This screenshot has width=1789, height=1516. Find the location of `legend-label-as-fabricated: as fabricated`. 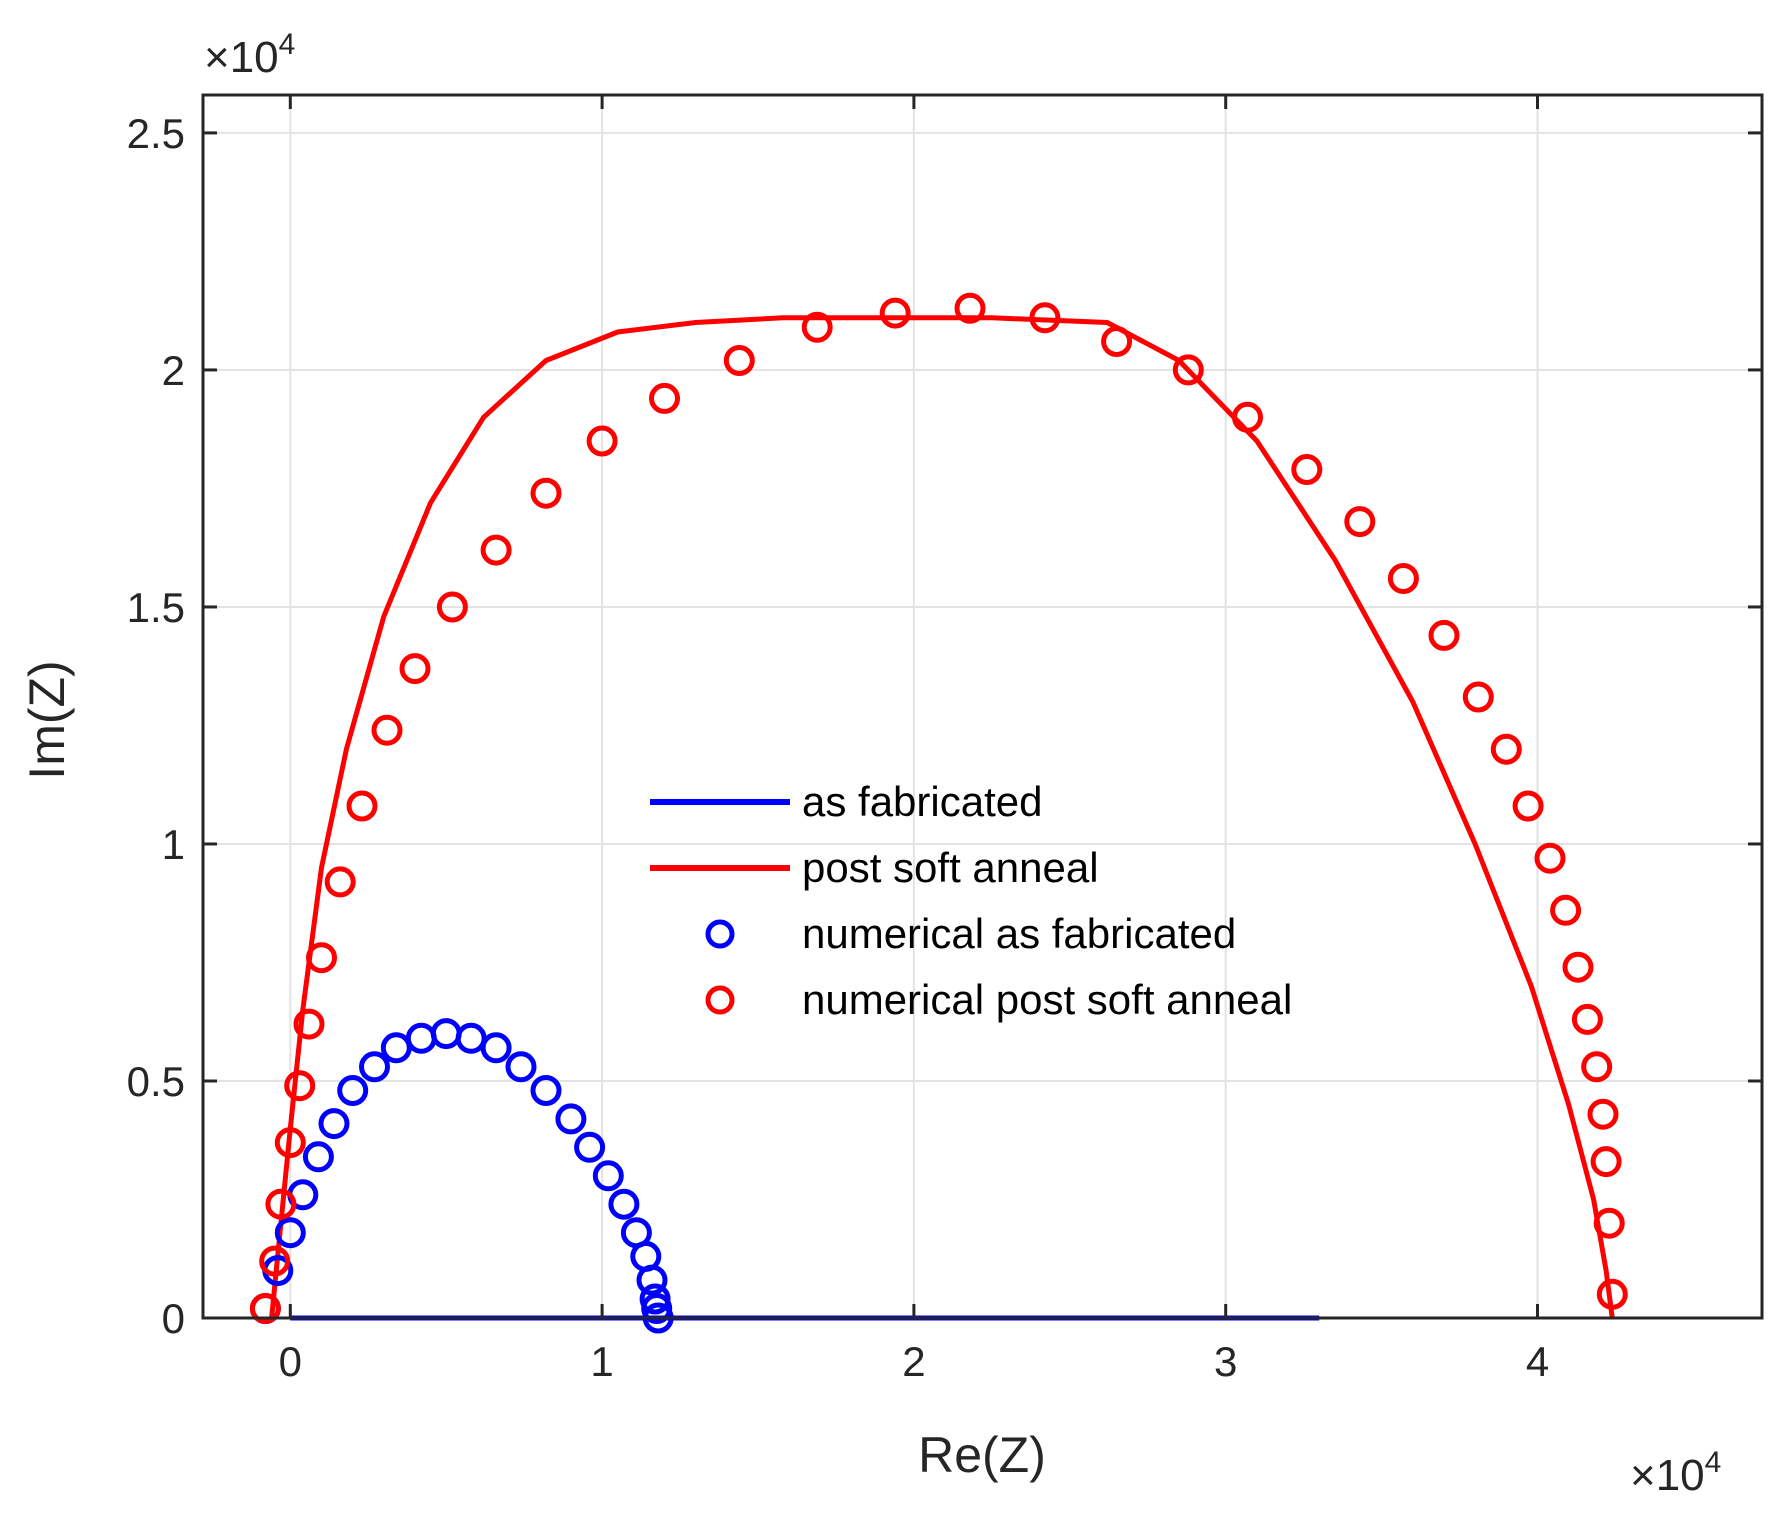

legend-label-as-fabricated: as fabricated is located at coordinates (922, 801).